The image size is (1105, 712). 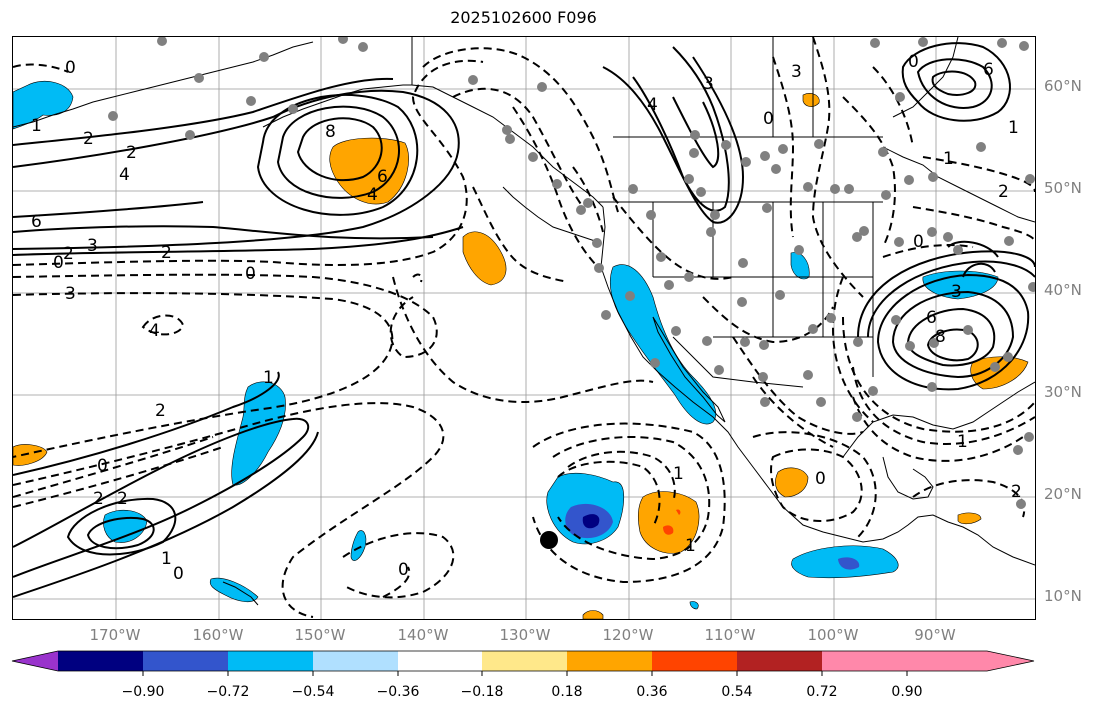 What do you see at coordinates (525, 635) in the screenshot?
I see `lon-label: 130°W` at bounding box center [525, 635].